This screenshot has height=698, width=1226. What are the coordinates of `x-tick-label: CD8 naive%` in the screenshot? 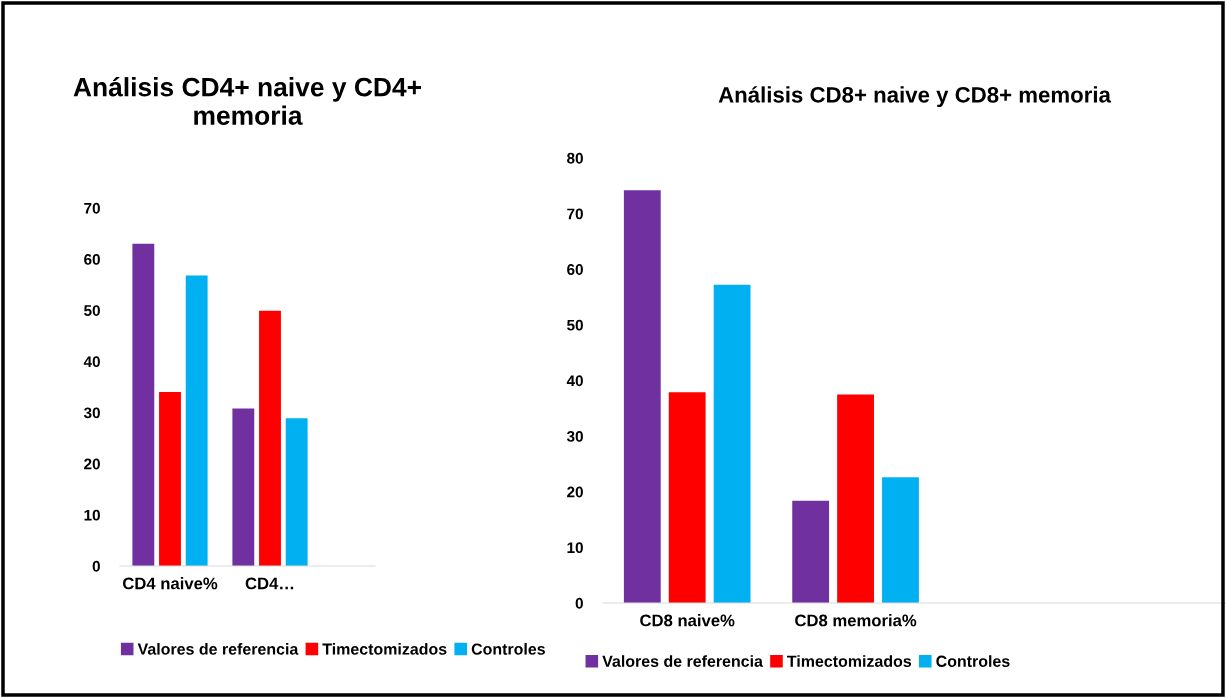 It's located at (687, 620).